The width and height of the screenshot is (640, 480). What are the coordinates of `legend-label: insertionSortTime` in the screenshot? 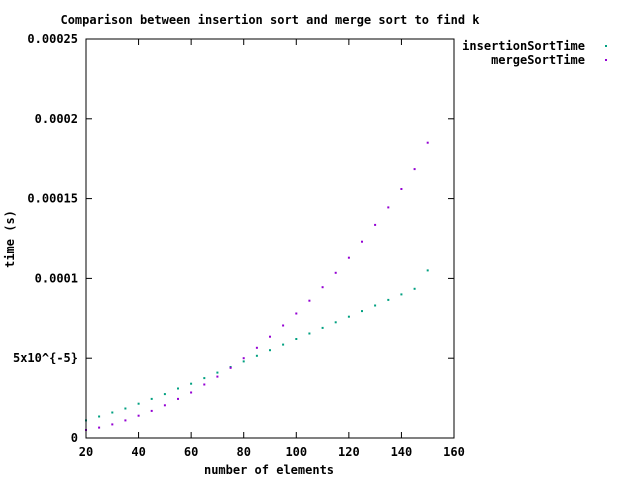 It's located at (523, 46).